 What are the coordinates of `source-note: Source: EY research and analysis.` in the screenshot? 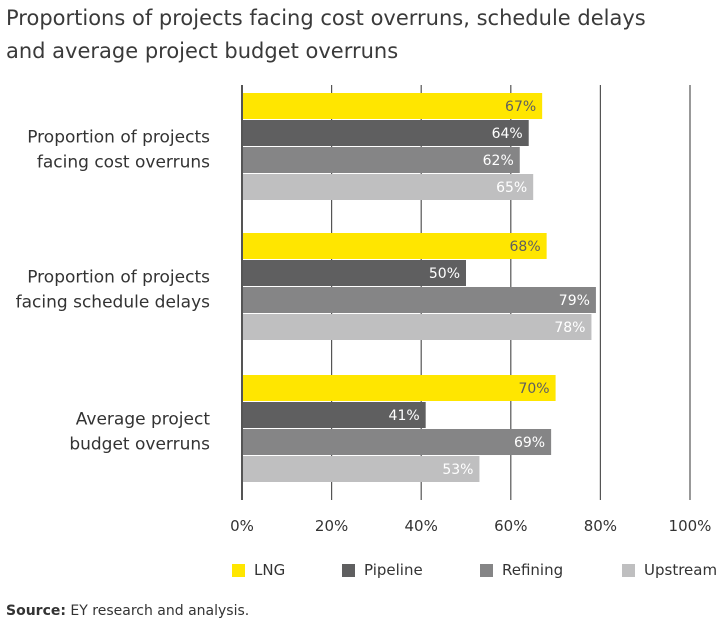 It's located at (127, 611).